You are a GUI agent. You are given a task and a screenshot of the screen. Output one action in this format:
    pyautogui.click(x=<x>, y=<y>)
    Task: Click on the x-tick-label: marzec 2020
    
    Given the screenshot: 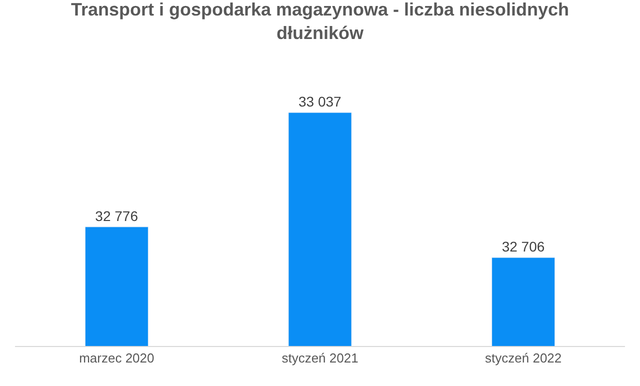 What is the action you would take?
    pyautogui.click(x=116, y=358)
    